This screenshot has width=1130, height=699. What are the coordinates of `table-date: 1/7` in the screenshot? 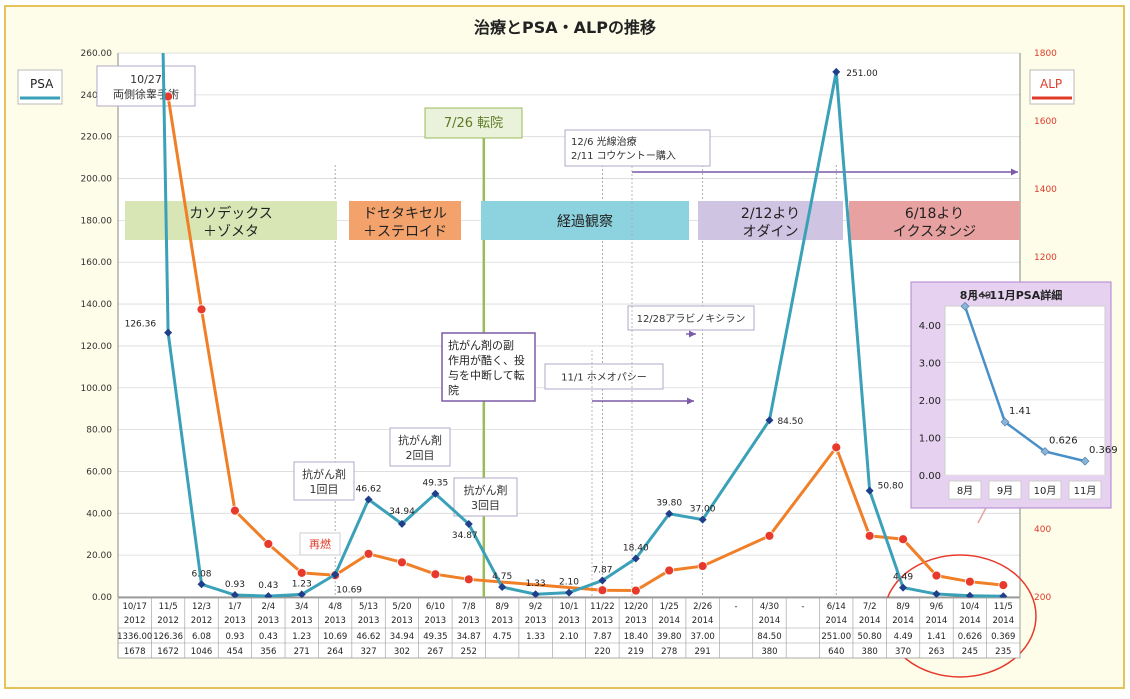 It's located at (235, 607).